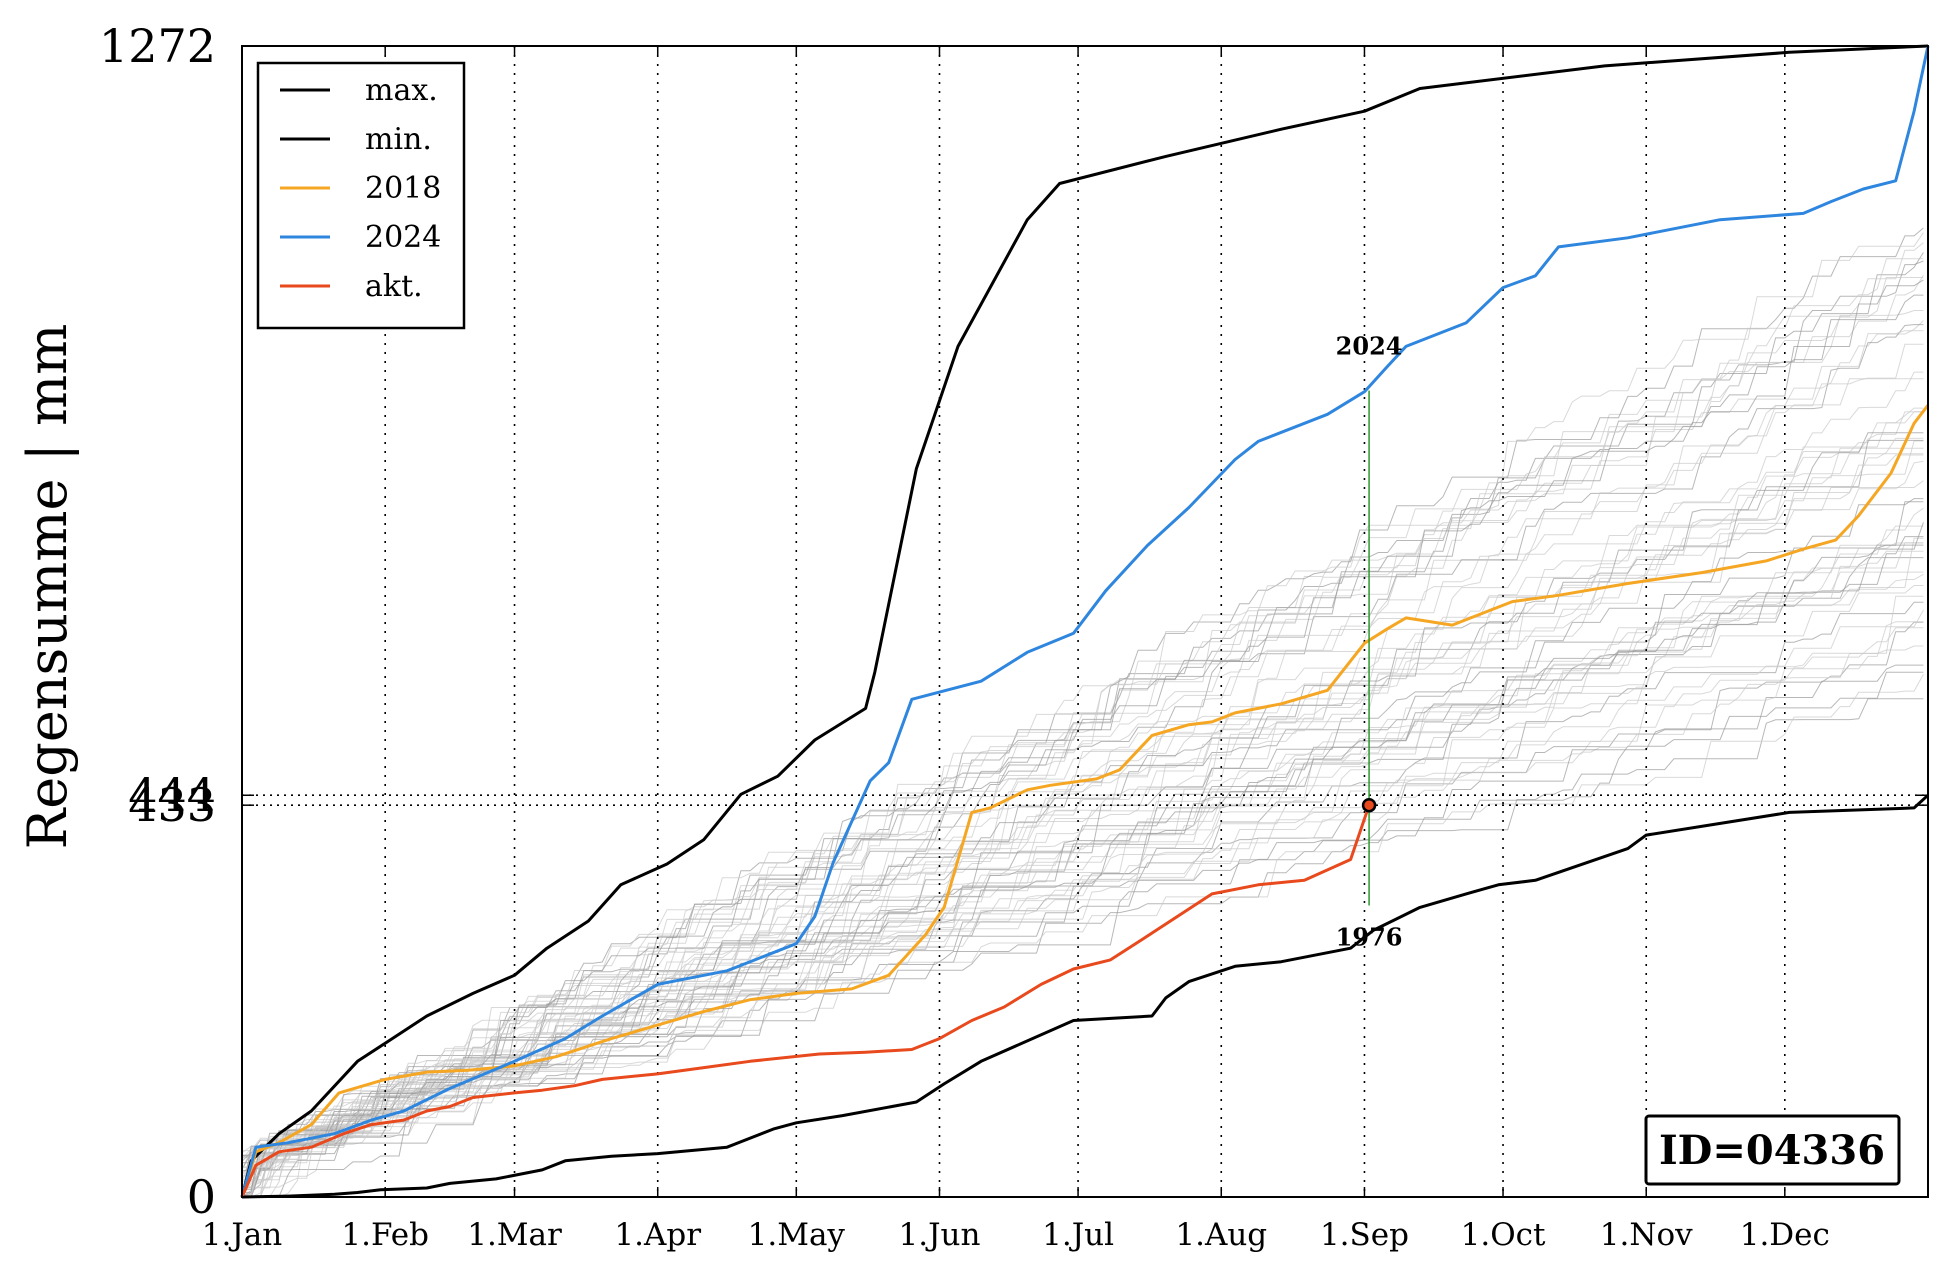 This screenshot has height=1281, width=1942. Describe the element at coordinates (1369, 642) in the screenshot. I see `annotations: 2024 1976` at that location.